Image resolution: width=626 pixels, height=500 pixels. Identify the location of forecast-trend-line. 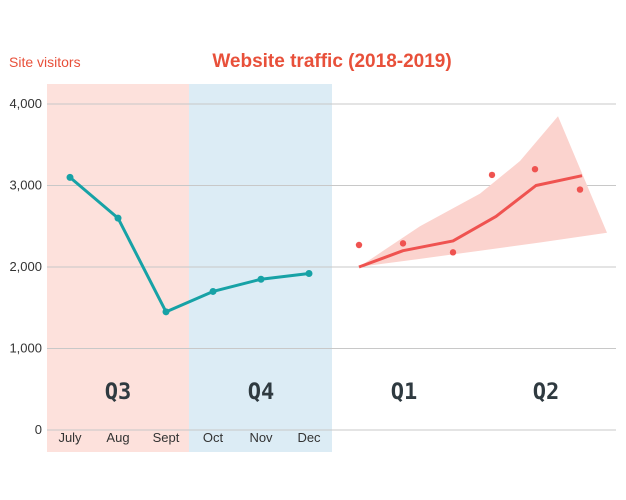
(470, 221).